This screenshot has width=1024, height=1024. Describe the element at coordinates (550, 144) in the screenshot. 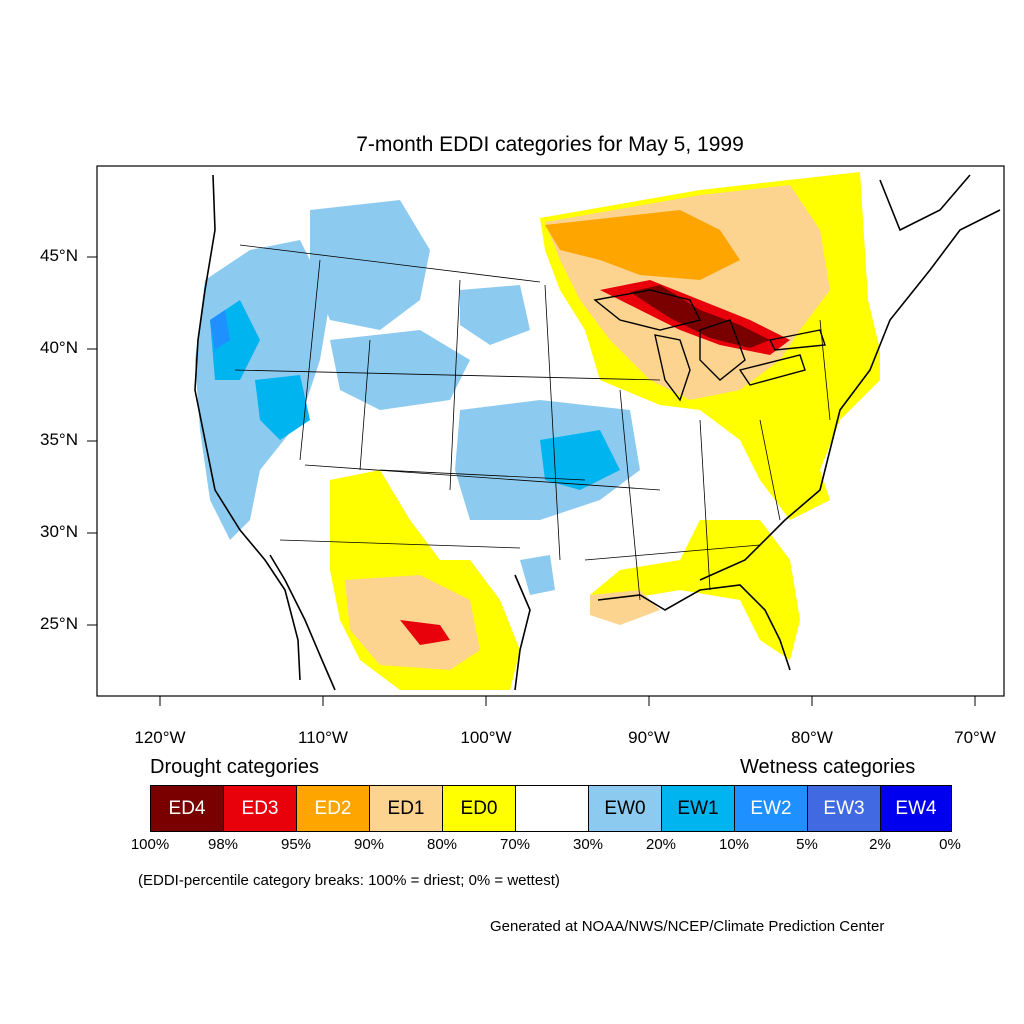

I see `map-title: 7-month EDDI categories for May 5, 1999` at that location.